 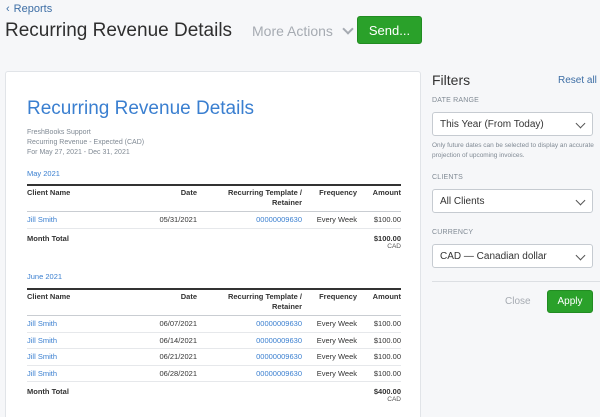 I want to click on month-total-value: $400.00, so click(x=387, y=392).